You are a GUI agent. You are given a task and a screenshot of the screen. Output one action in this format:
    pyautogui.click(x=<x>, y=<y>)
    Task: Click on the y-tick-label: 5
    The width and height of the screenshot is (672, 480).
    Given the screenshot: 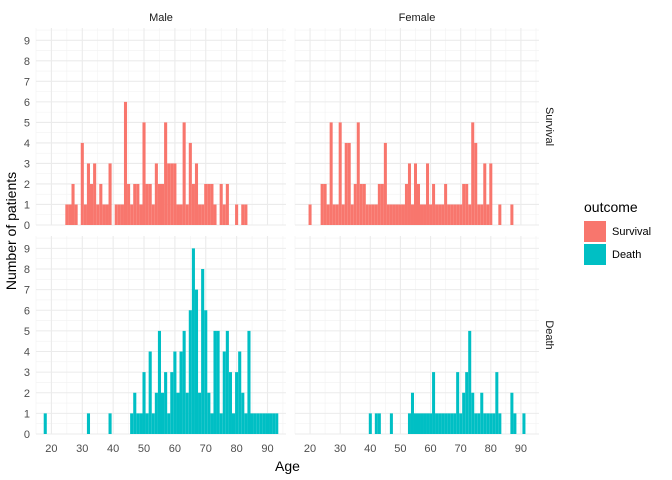 What is the action you would take?
    pyautogui.click(x=27, y=123)
    